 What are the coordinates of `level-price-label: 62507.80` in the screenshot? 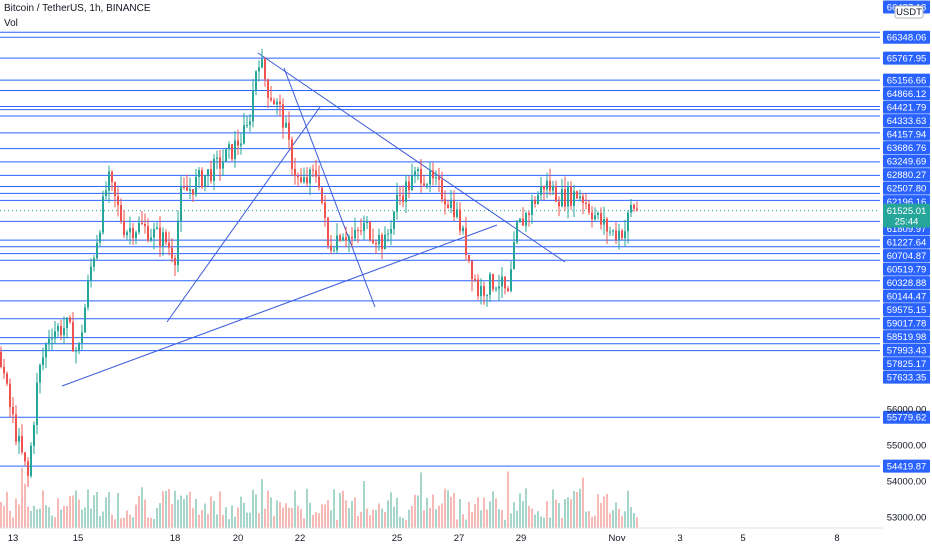 It's located at (906, 188).